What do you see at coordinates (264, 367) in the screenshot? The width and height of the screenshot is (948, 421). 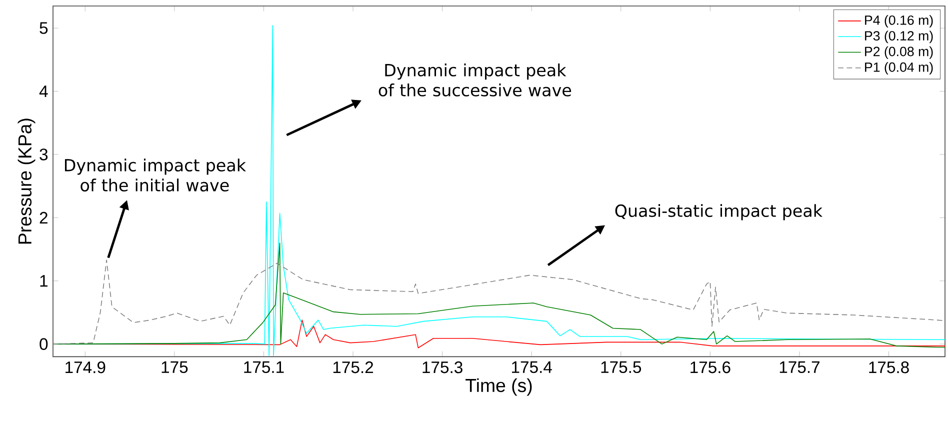 I see `x-tick-label: 175.1` at bounding box center [264, 367].